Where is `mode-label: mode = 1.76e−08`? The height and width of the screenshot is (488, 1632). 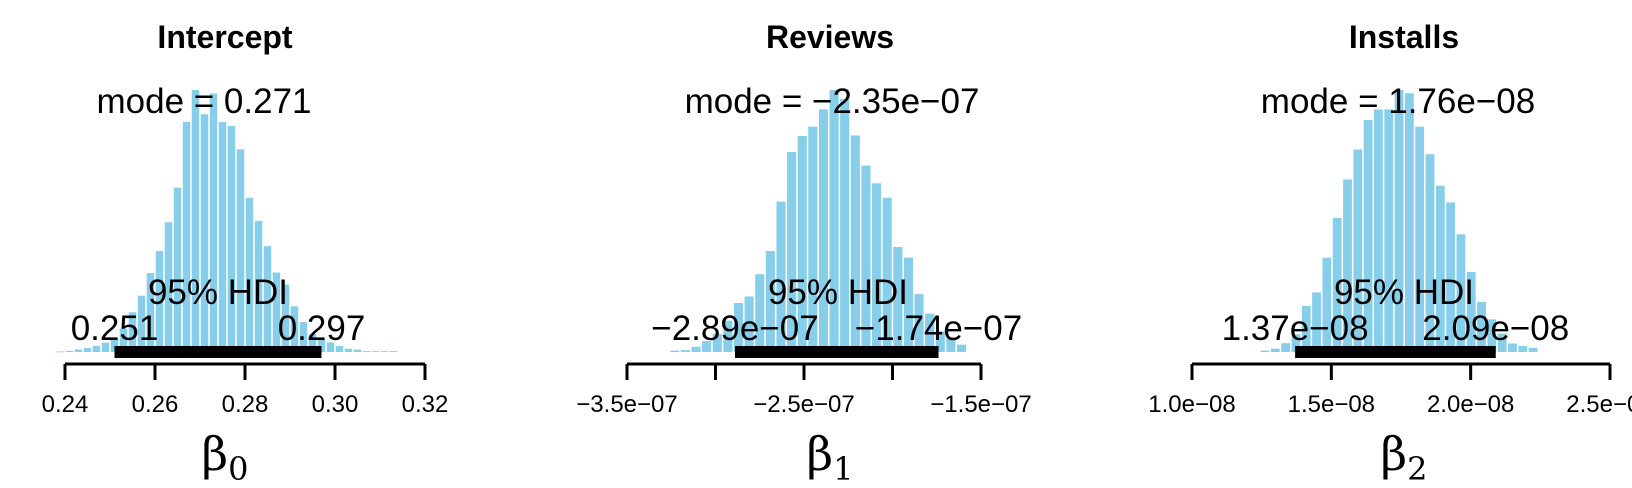 mode-label: mode = 1.76e−08 is located at coordinates (1398, 101).